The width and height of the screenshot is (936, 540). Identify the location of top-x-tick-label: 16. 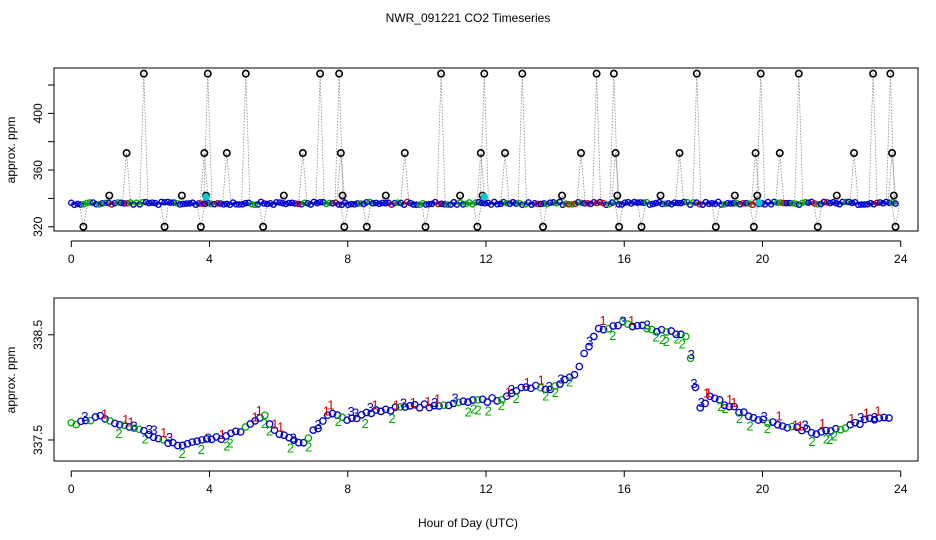
(625, 259).